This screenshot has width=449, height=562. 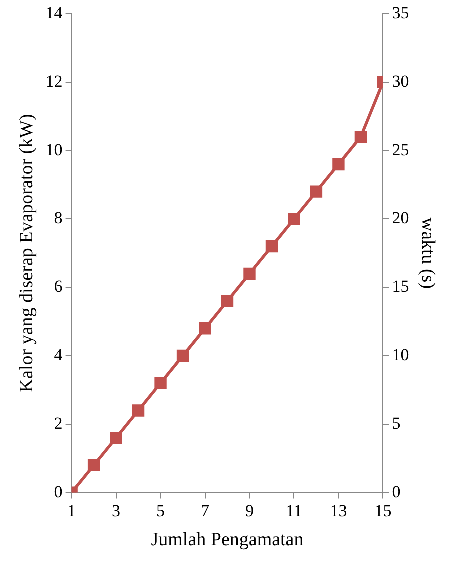 What do you see at coordinates (383, 510) in the screenshot?
I see `x-tick-label: 15` at bounding box center [383, 510].